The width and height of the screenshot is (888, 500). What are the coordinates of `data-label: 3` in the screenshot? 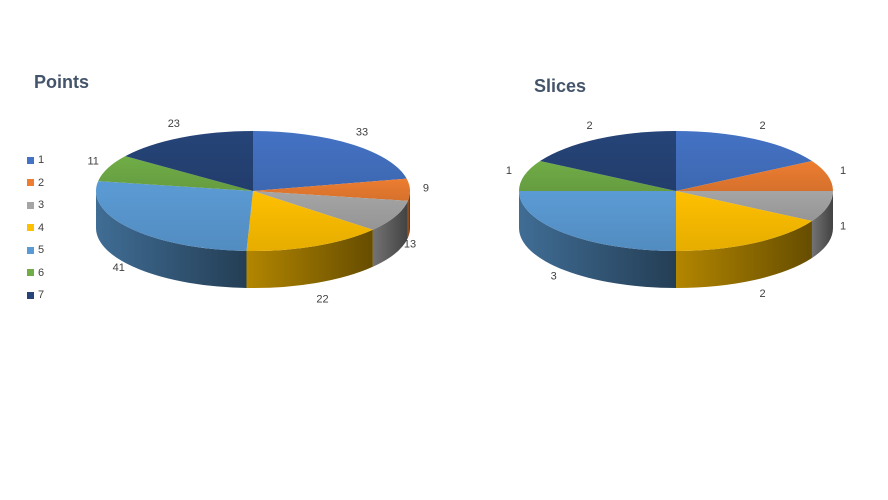 It's located at (554, 276).